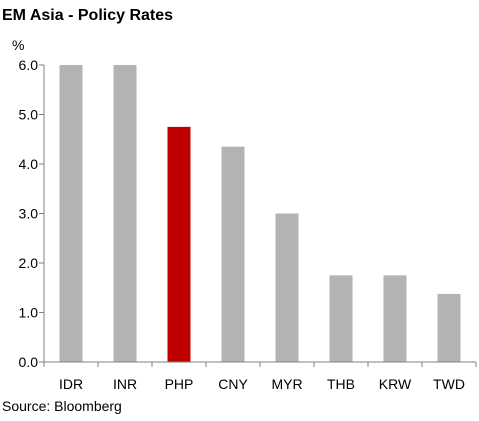 The height and width of the screenshot is (421, 479). I want to click on x-tick-label-krw: KRW, so click(395, 384).